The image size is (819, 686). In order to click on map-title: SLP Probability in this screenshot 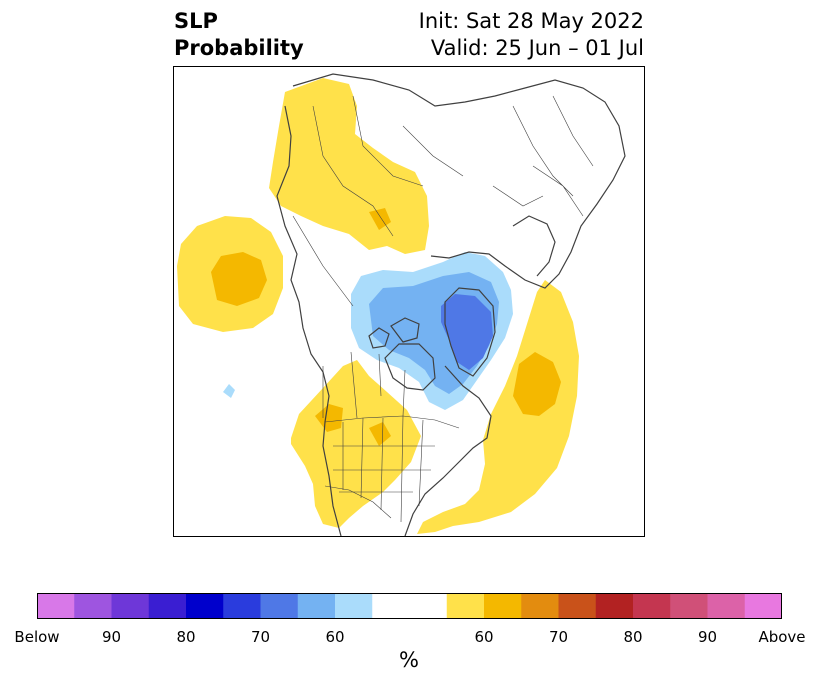, I will do `click(239, 35)`.